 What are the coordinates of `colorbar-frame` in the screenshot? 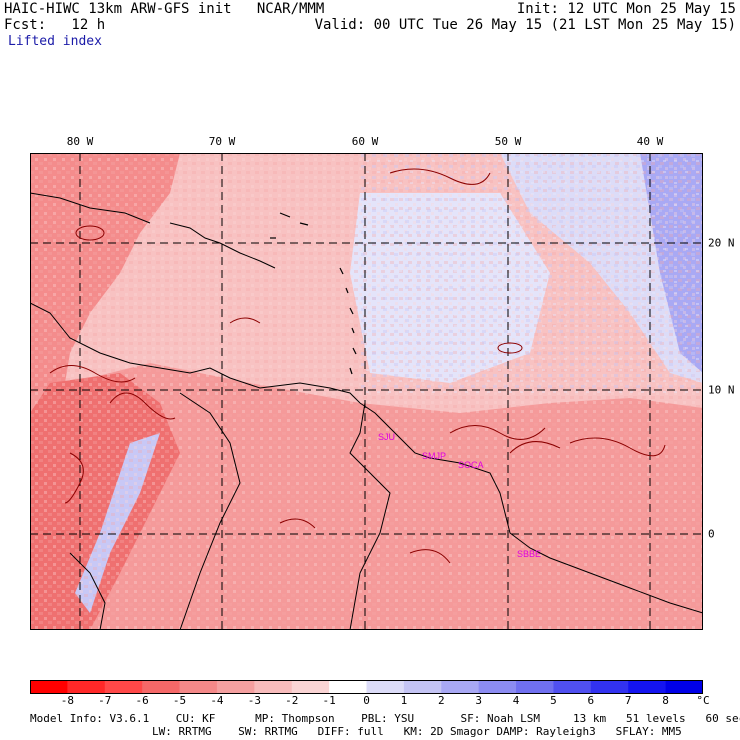 It's located at (366, 687).